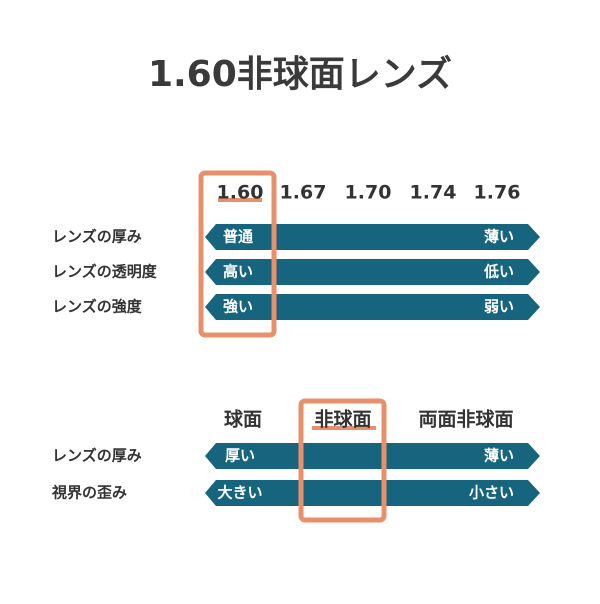 This screenshot has width=600, height=604. Describe the element at coordinates (97, 307) in the screenshot. I see `row-label: レンズの強度` at that location.